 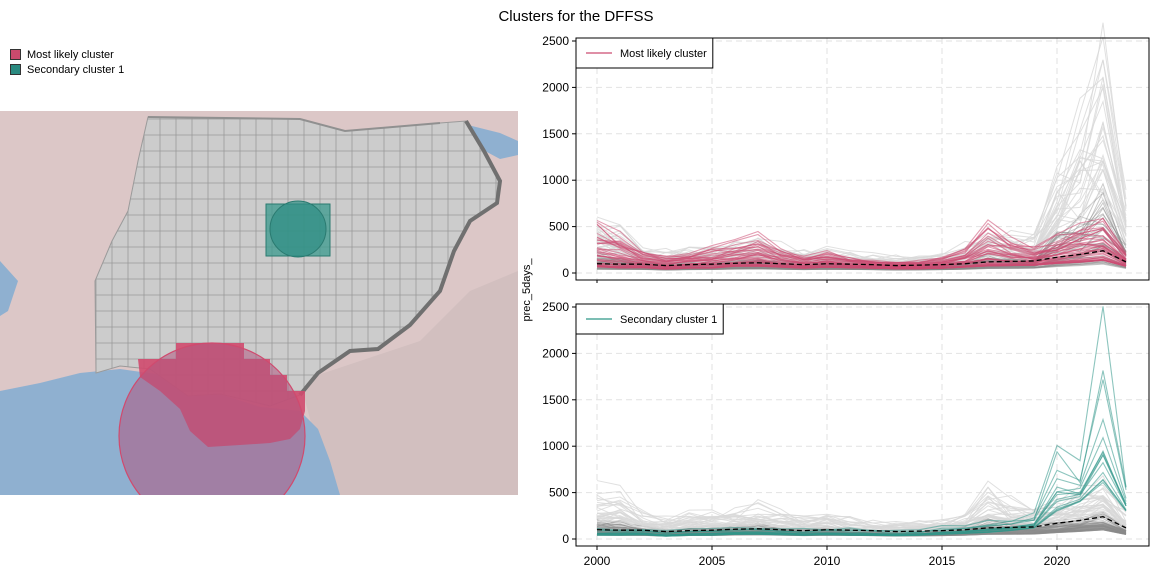 I want to click on x-tick-label: 2005, so click(x=712, y=561).